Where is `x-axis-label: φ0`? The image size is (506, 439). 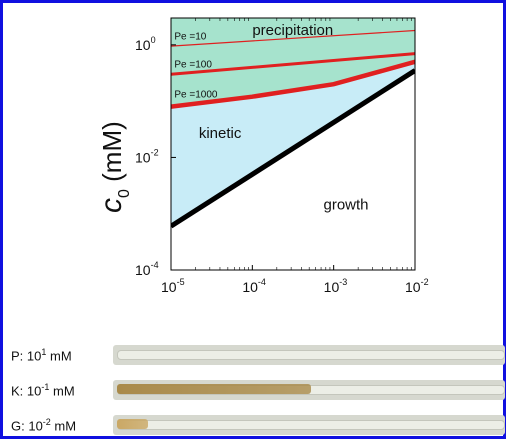 x-axis-label: φ0 is located at coordinates (293, 318).